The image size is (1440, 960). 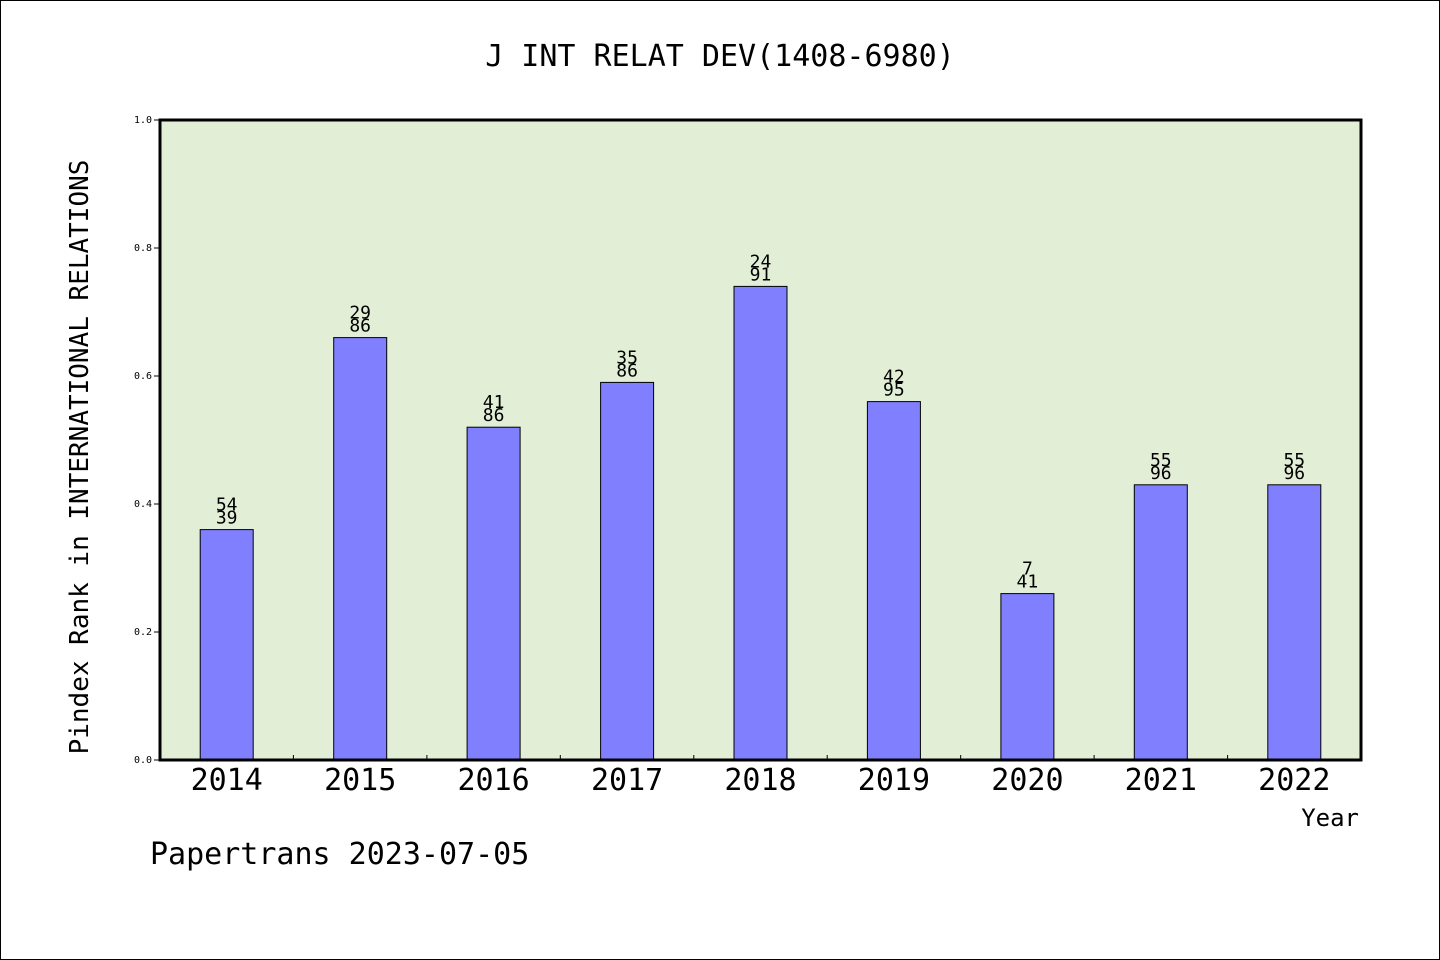 I want to click on y-axis-label: Pindex Rank in INTERNATIONAL RELATIONS, so click(x=80, y=457).